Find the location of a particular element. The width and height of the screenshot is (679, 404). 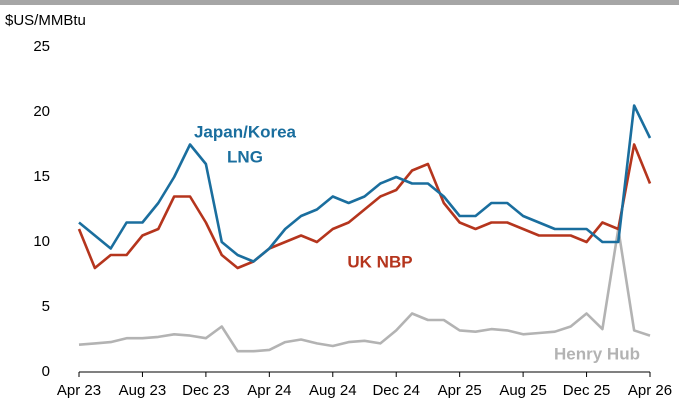

x-tick-label: Aug 24 is located at coordinates (333, 390).